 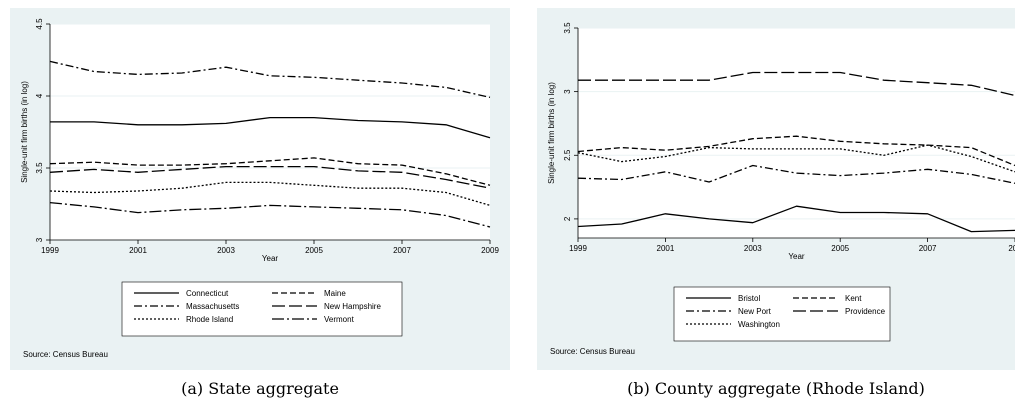 What do you see at coordinates (796, 174) in the screenshot?
I see `series-line-new-port` at bounding box center [796, 174].